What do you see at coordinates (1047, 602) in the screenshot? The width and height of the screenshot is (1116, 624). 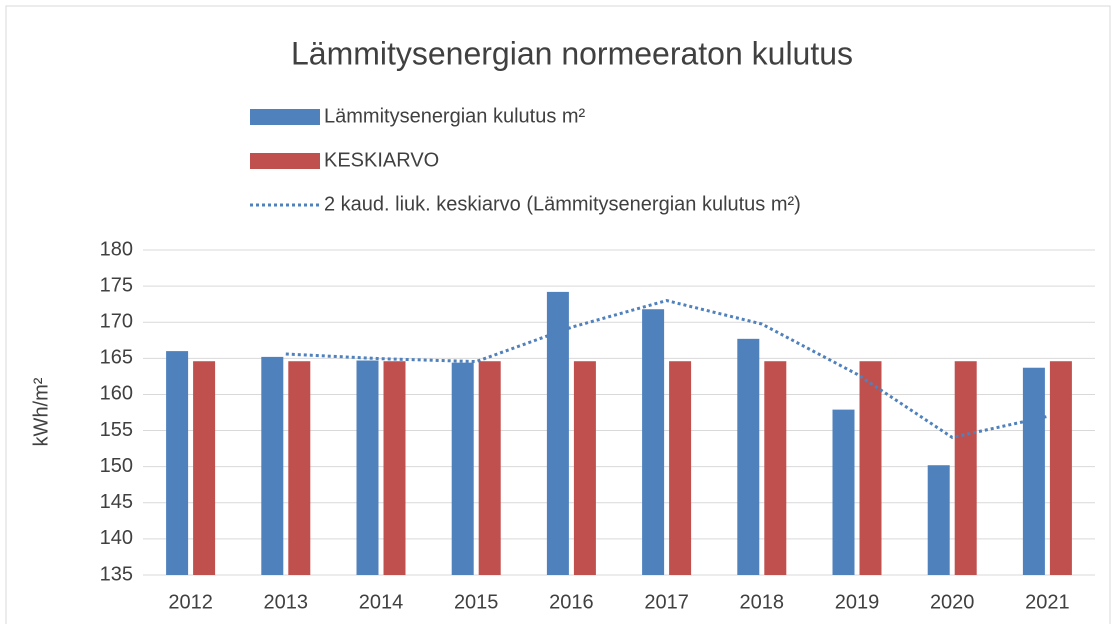 I see `x-tick-label: 2021` at bounding box center [1047, 602].